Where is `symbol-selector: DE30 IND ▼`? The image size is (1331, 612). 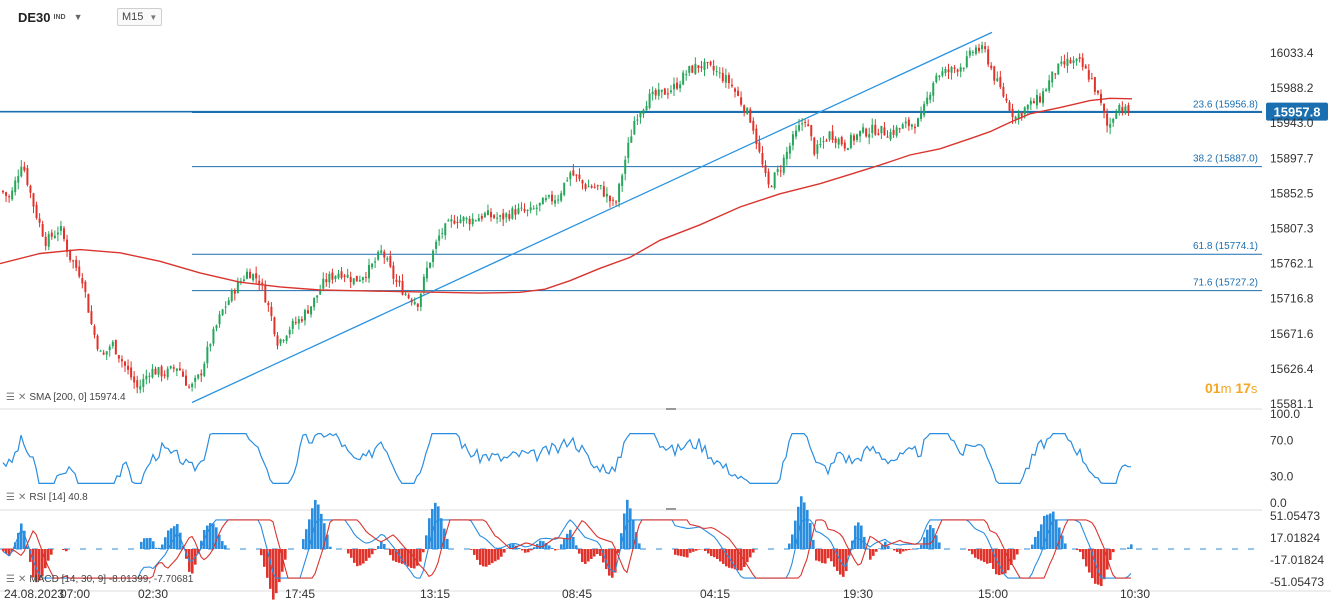 symbol-selector: DE30 IND ▼ is located at coordinates (50, 17).